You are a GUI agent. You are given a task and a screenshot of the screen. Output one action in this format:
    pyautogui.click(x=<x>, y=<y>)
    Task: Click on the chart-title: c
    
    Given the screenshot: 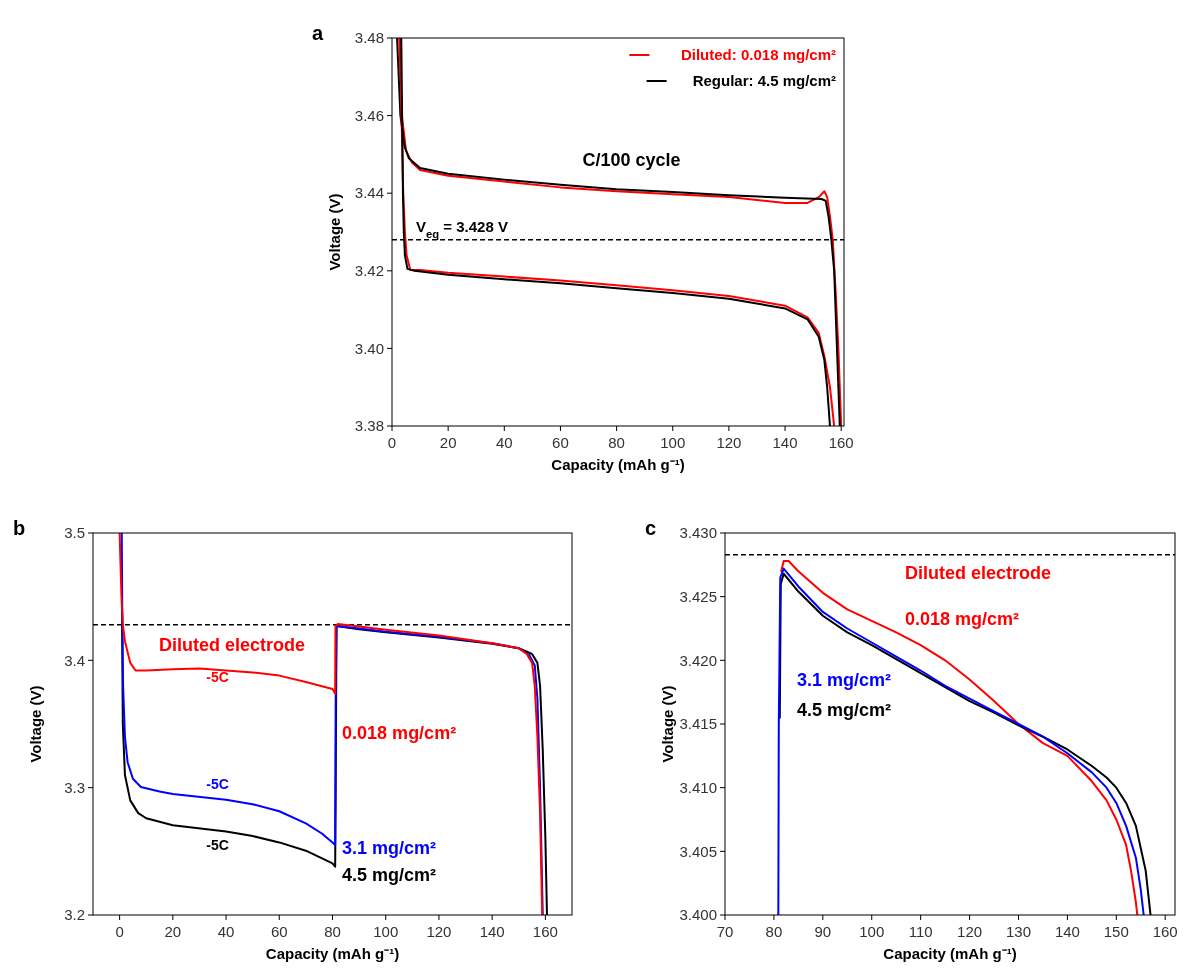 What is the action you would take?
    pyautogui.click(x=651, y=528)
    